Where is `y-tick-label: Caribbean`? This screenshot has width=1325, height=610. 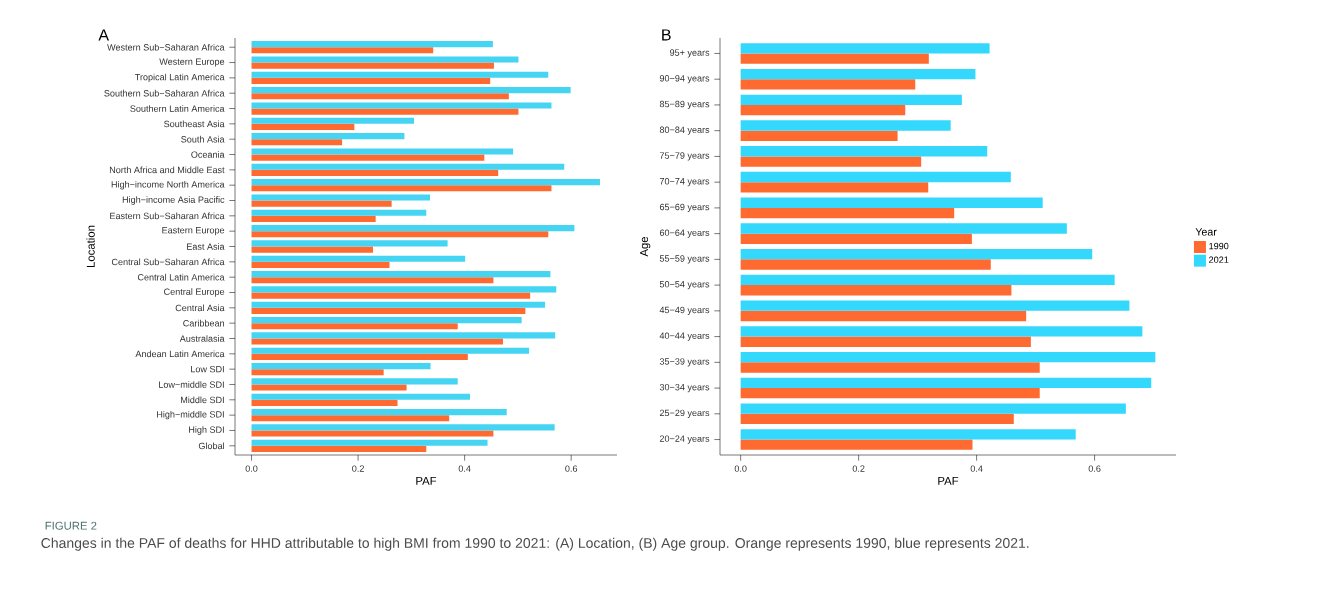
y-tick-label: Caribbean is located at coordinates (204, 323).